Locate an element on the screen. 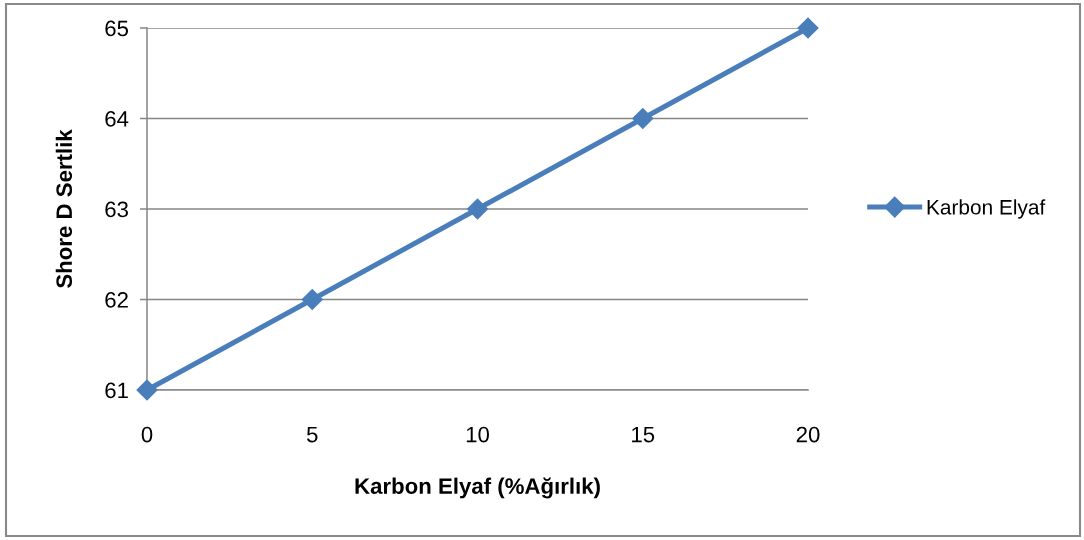 This screenshot has width=1084, height=540. legend-label: Karbon Elyaf is located at coordinates (986, 209).